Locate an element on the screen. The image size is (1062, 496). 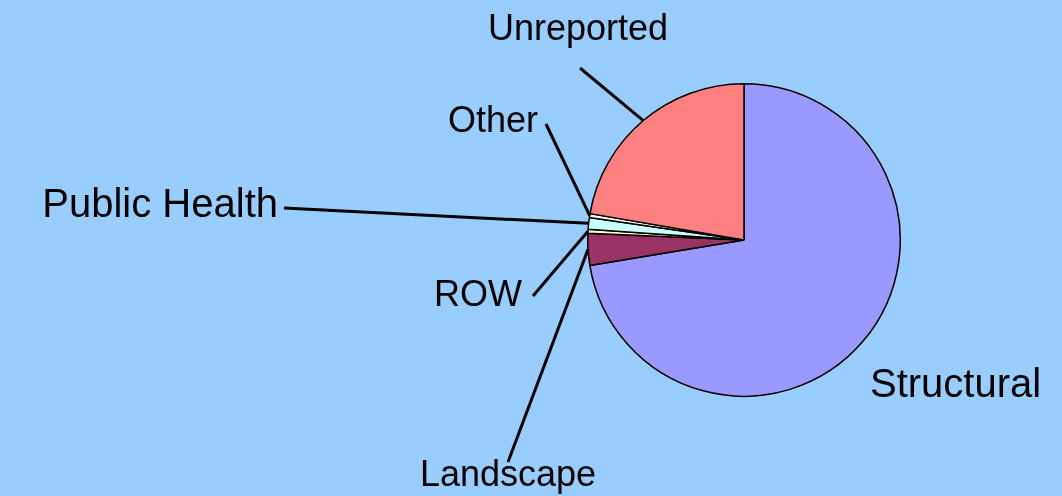
slice-label: Unreported is located at coordinates (578, 27).